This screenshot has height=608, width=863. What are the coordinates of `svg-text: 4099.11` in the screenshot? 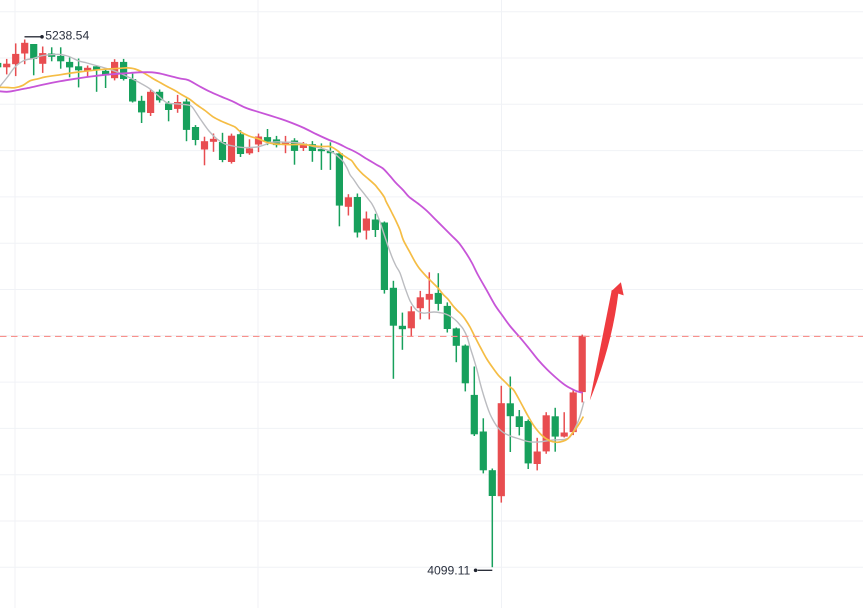 It's located at (448, 571).